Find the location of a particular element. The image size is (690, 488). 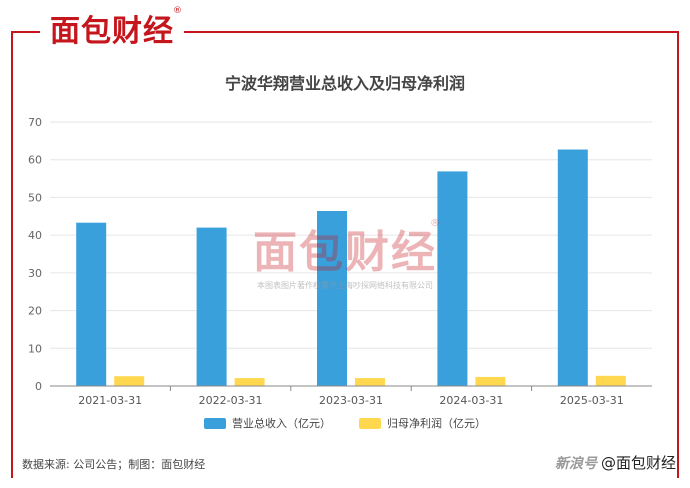

y-tick-label: 60 is located at coordinates (35, 160).